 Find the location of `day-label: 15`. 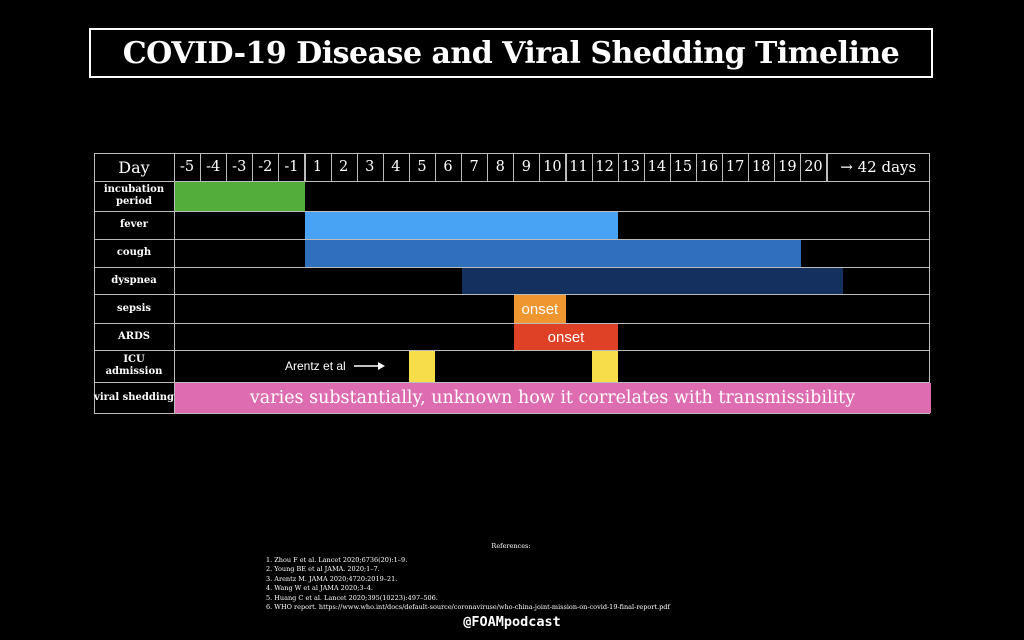

day-label: 15 is located at coordinates (683, 167).